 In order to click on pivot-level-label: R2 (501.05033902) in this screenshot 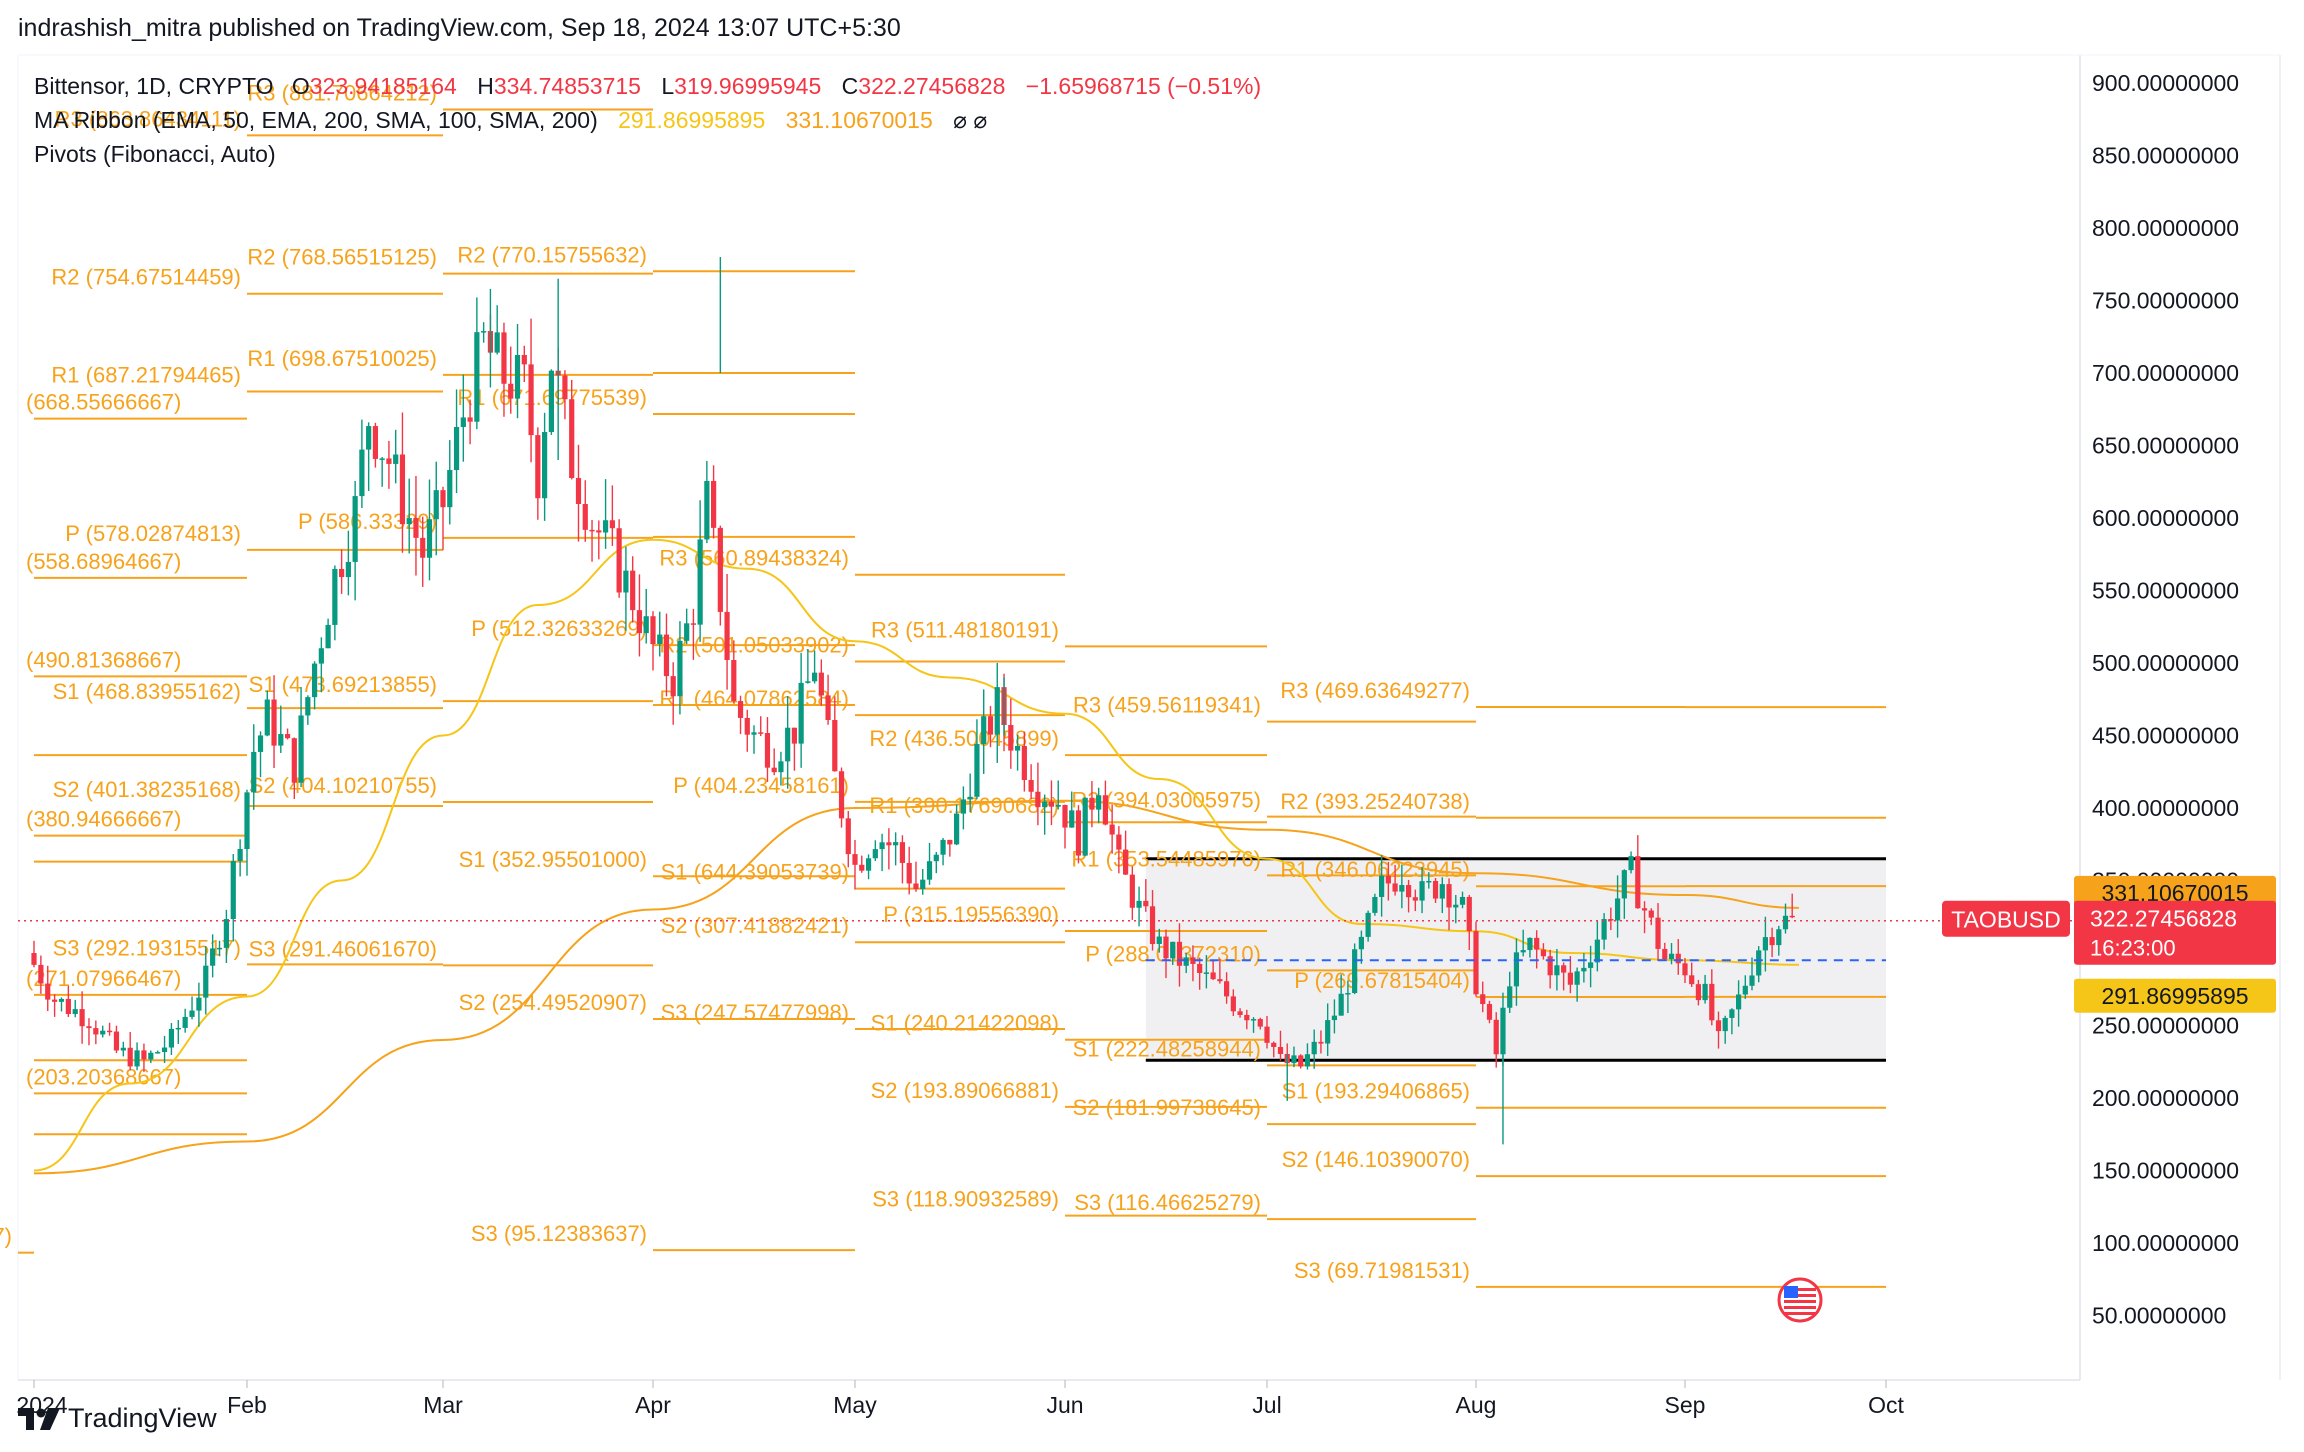, I will do `click(754, 644)`.